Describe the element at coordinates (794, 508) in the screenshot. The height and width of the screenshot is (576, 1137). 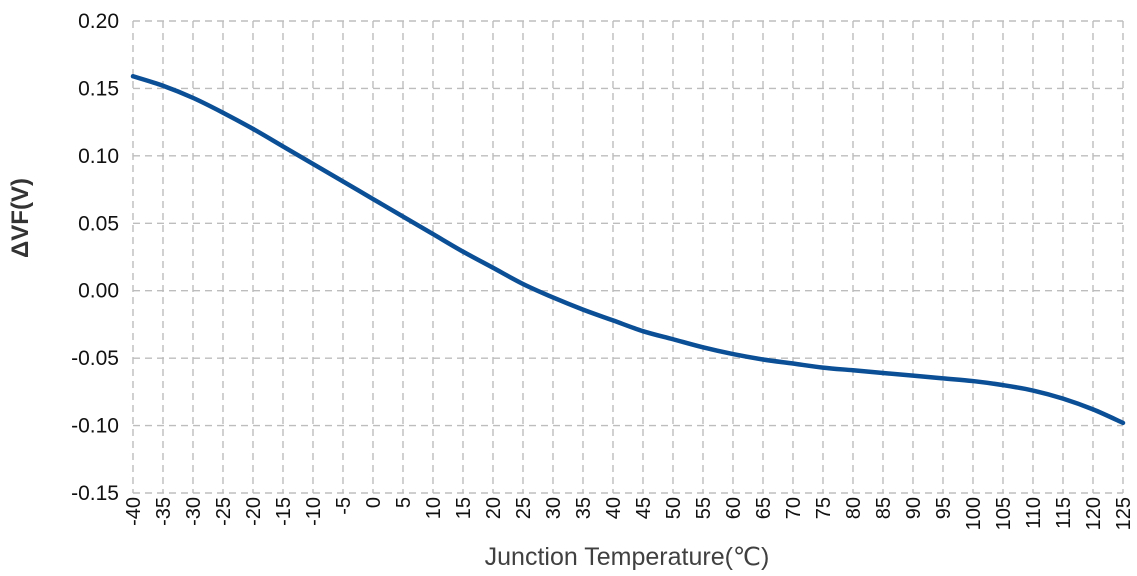
I see `x-tick-label: 70` at that location.